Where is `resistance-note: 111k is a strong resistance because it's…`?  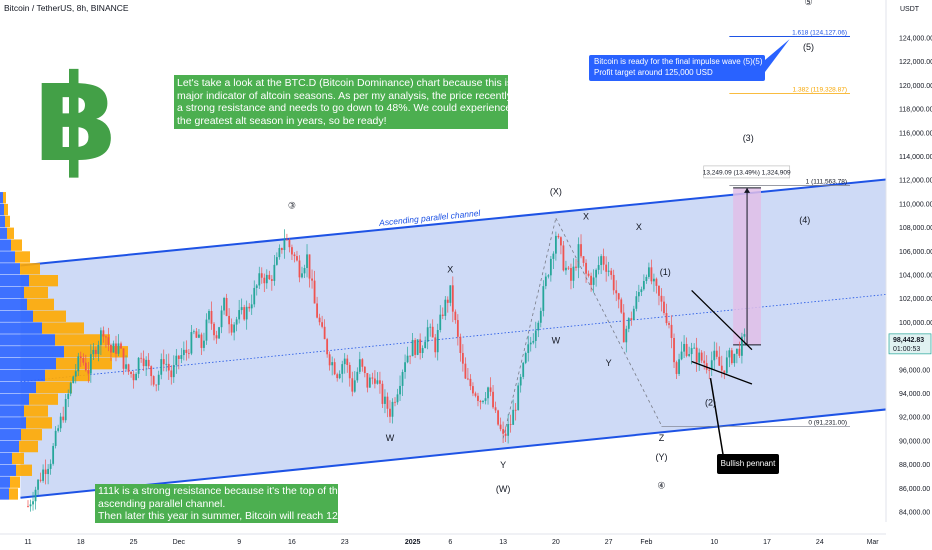 resistance-note: 111k is a strong resistance because it's… is located at coordinates (223, 503).